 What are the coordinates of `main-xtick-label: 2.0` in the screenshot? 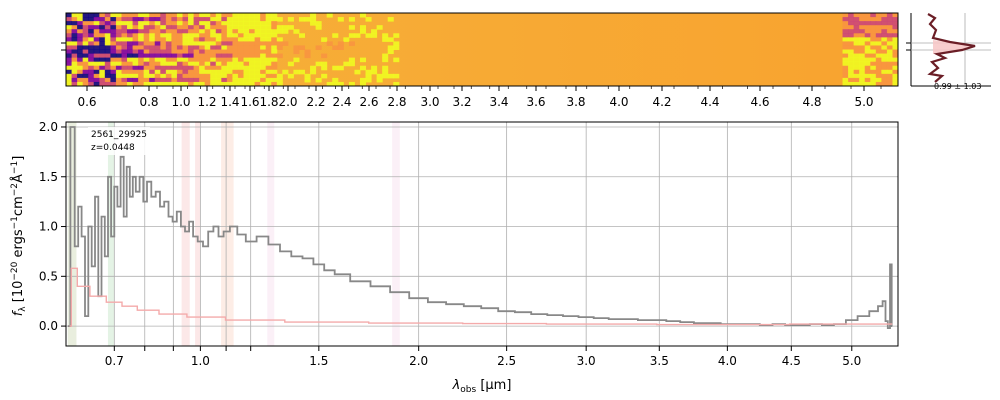 It's located at (418, 361).